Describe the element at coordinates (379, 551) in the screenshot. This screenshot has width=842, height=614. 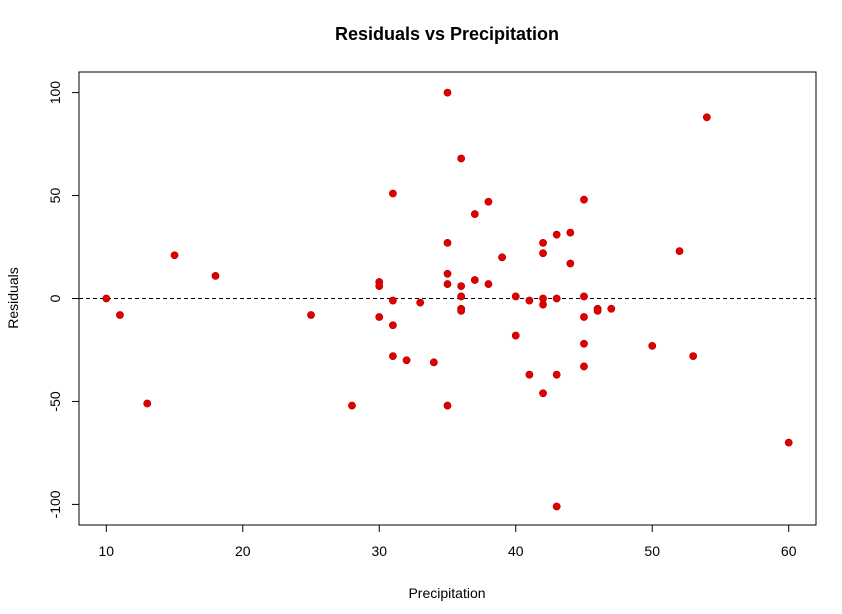
I see `x-tick-label: 30` at that location.